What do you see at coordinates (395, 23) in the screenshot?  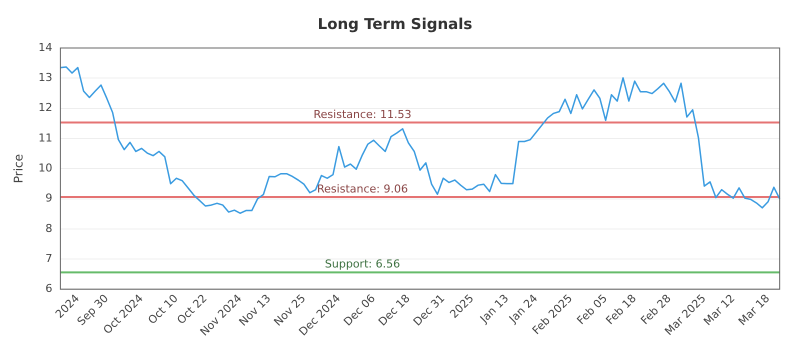 I see `chart-title: Long Term Signals` at bounding box center [395, 23].